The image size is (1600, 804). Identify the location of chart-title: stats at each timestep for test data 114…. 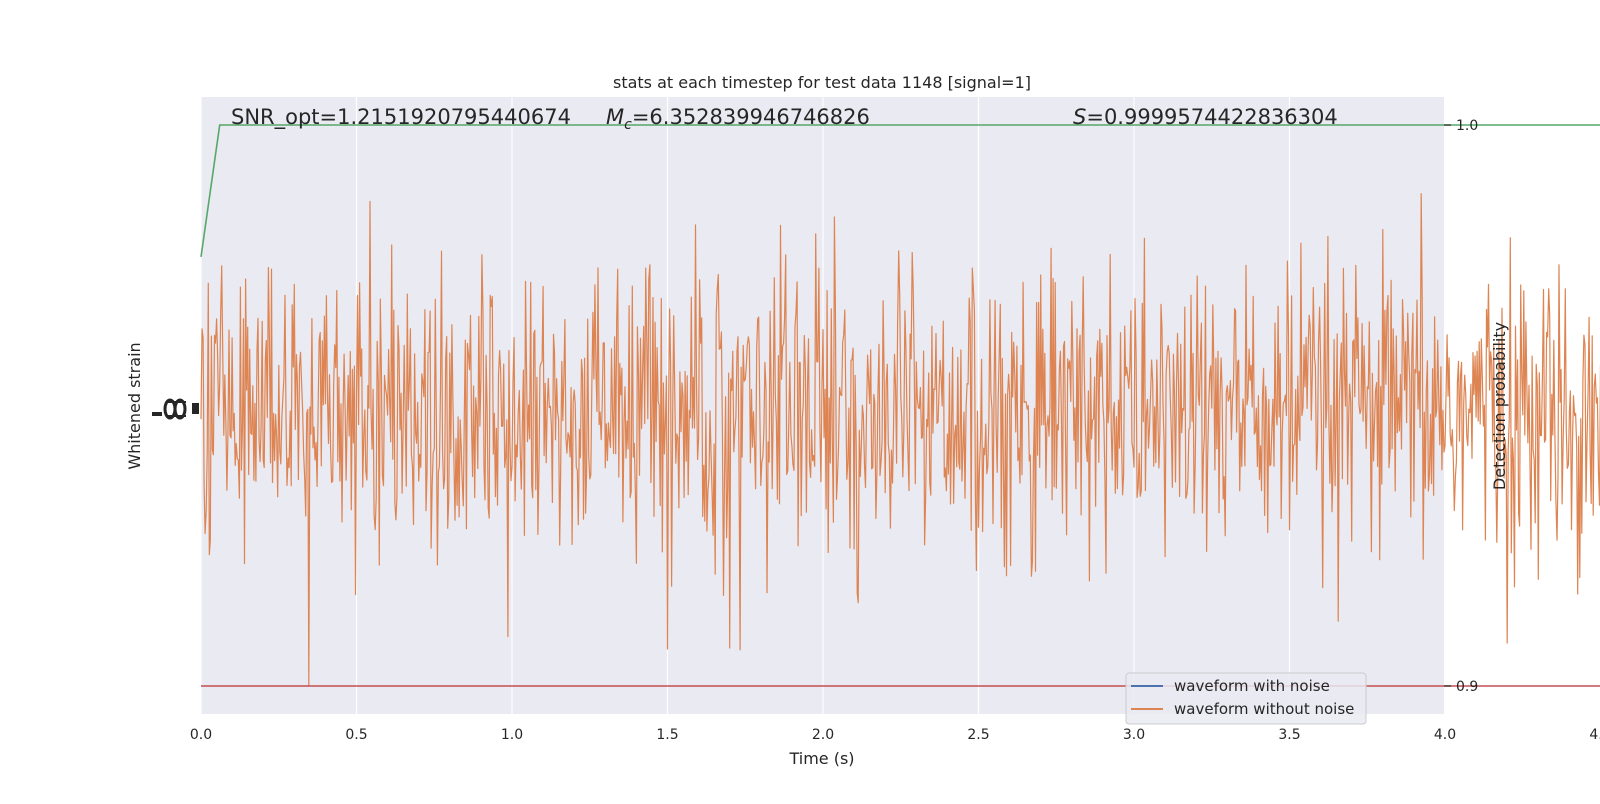
(822, 82).